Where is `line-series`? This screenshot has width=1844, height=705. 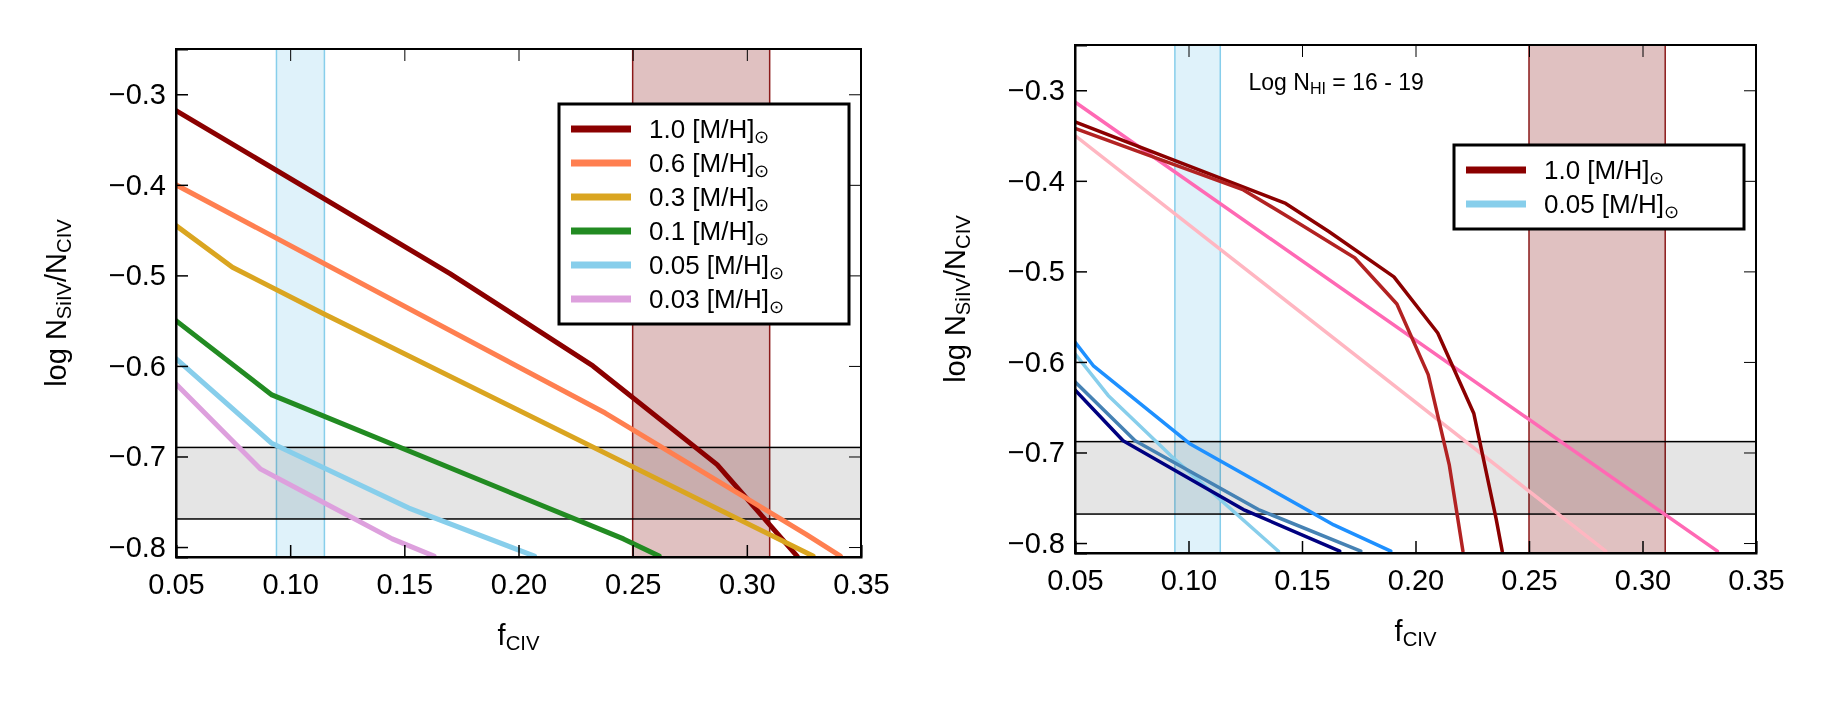 line-series is located at coordinates (1234, 446).